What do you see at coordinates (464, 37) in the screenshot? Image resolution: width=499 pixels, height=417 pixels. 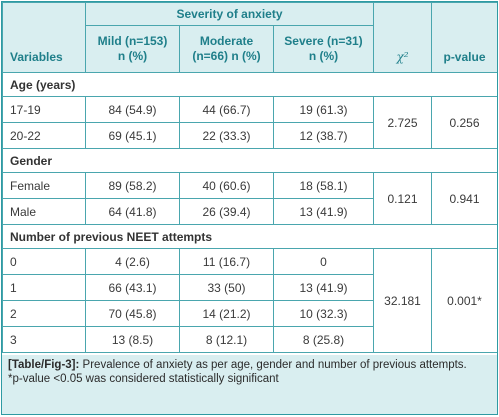 I see `p-value-header: p-value` at bounding box center [464, 37].